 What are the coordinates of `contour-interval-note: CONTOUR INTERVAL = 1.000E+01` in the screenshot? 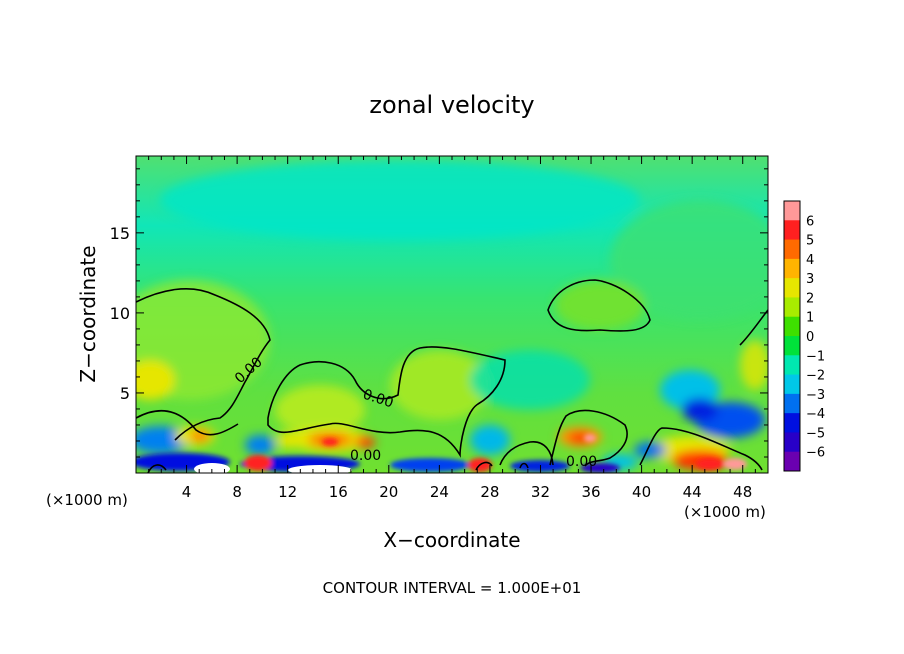 It's located at (452, 588).